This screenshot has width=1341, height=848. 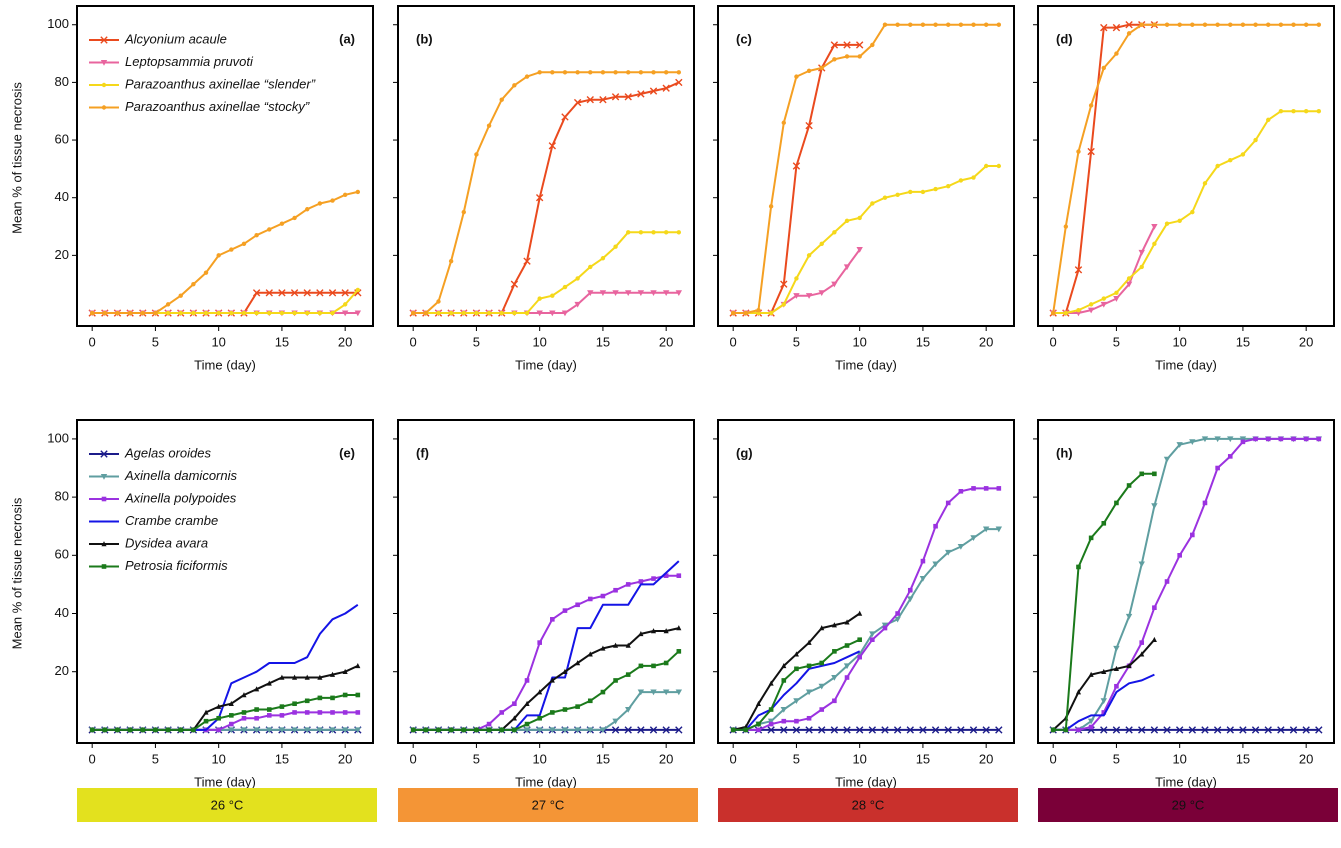 I want to click on panel-label: (e), so click(x=347, y=452).